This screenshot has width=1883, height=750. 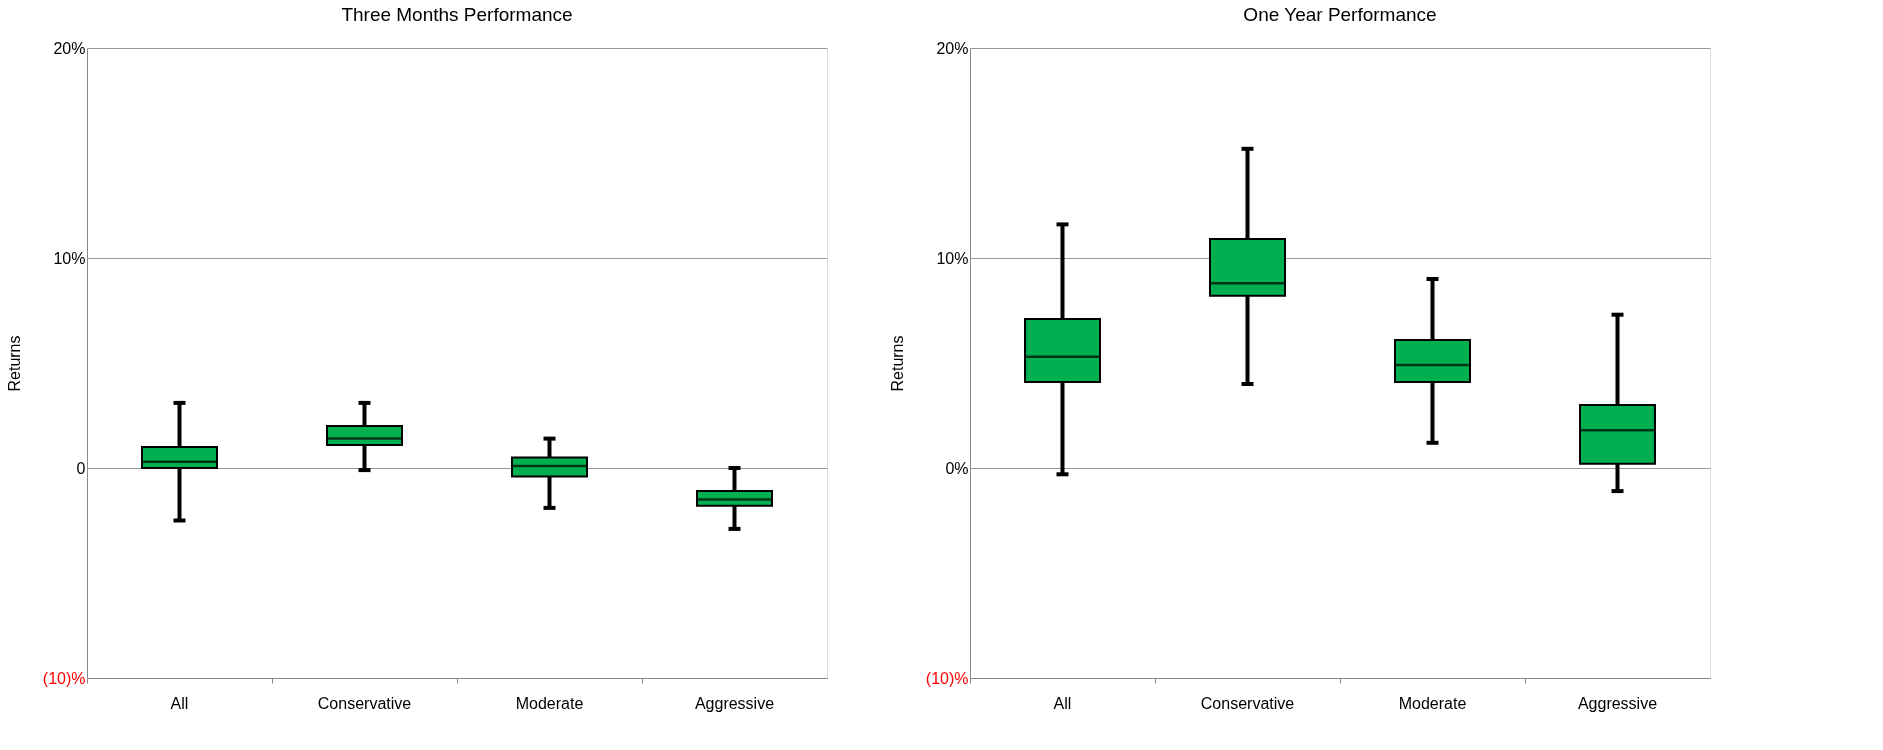 What do you see at coordinates (957, 468) in the screenshot?
I see `y-tick-label: 0%` at bounding box center [957, 468].